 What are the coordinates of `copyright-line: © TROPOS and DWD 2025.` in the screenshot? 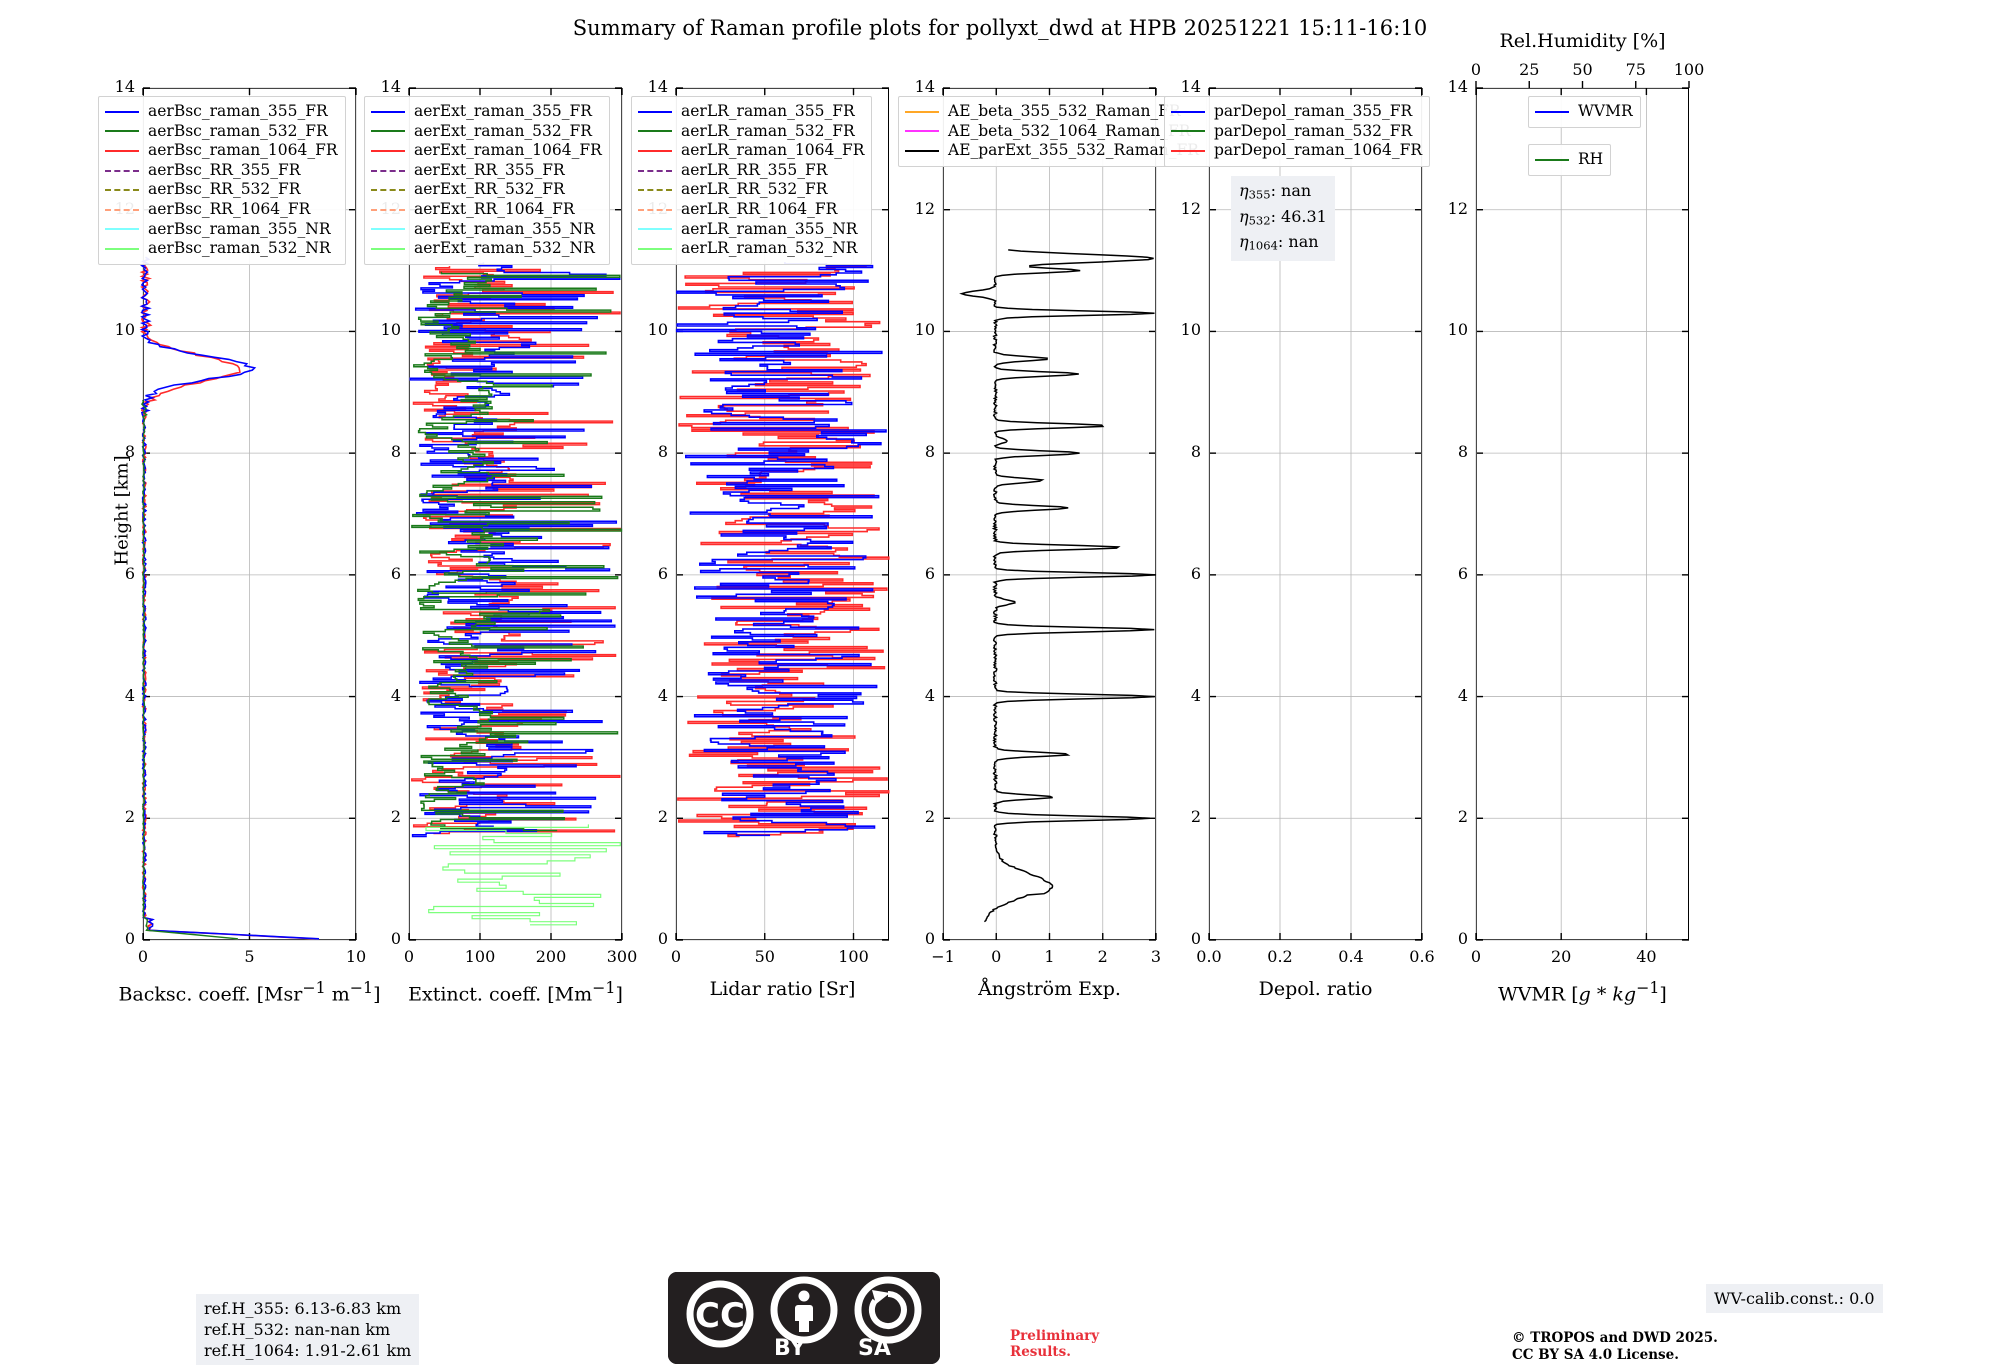 It's located at (1615, 1338).